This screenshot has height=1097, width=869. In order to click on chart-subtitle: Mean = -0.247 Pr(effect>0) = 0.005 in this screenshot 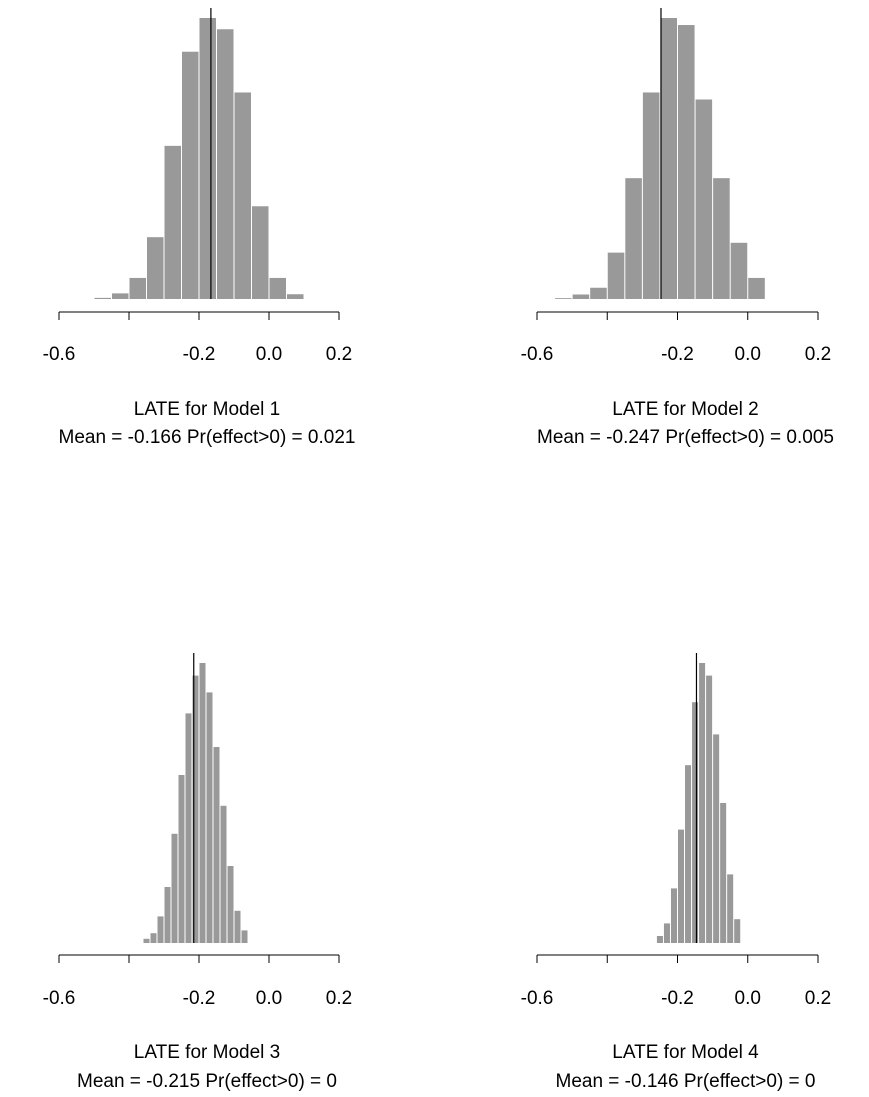, I will do `click(685, 437)`.